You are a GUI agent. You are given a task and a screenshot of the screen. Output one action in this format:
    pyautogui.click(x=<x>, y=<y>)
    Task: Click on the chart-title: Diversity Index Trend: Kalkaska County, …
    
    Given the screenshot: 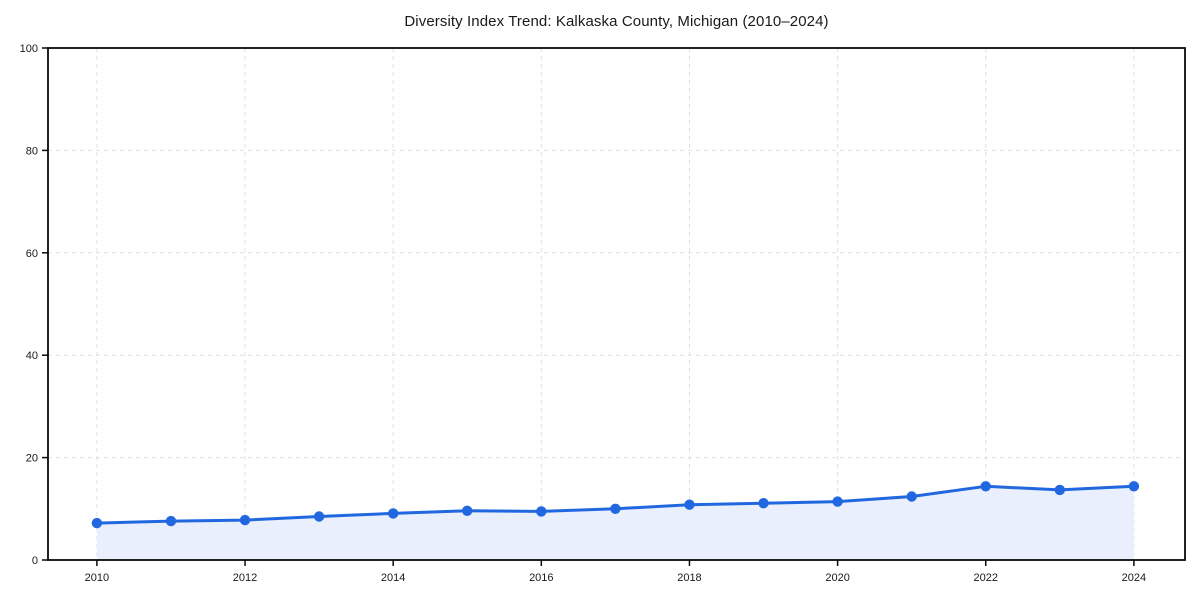 What is the action you would take?
    pyautogui.click(x=616, y=21)
    